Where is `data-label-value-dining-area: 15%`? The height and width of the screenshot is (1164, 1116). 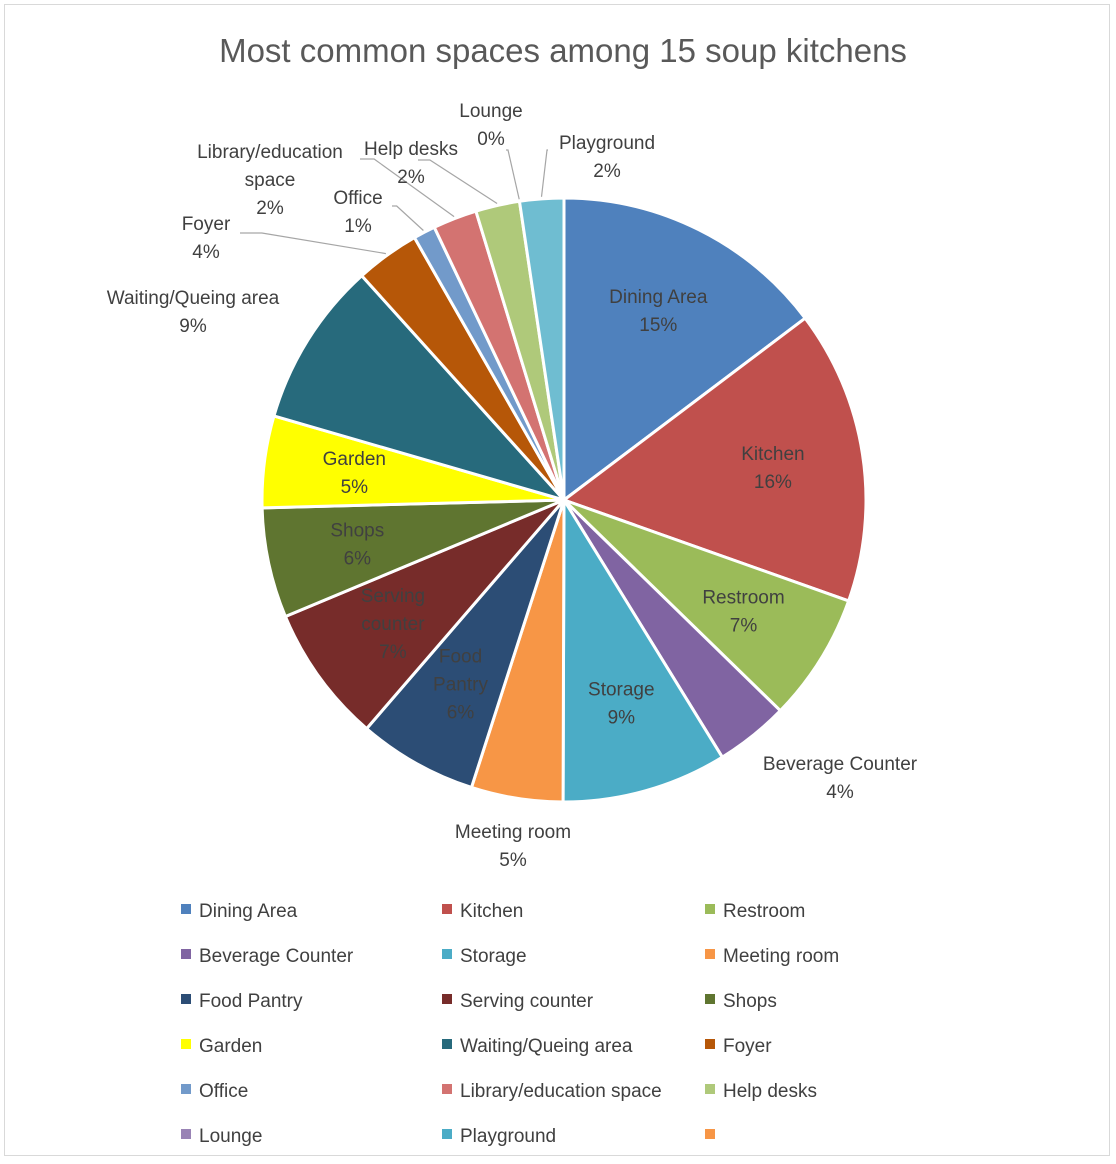 data-label-value-dining-area: 15% is located at coordinates (658, 325).